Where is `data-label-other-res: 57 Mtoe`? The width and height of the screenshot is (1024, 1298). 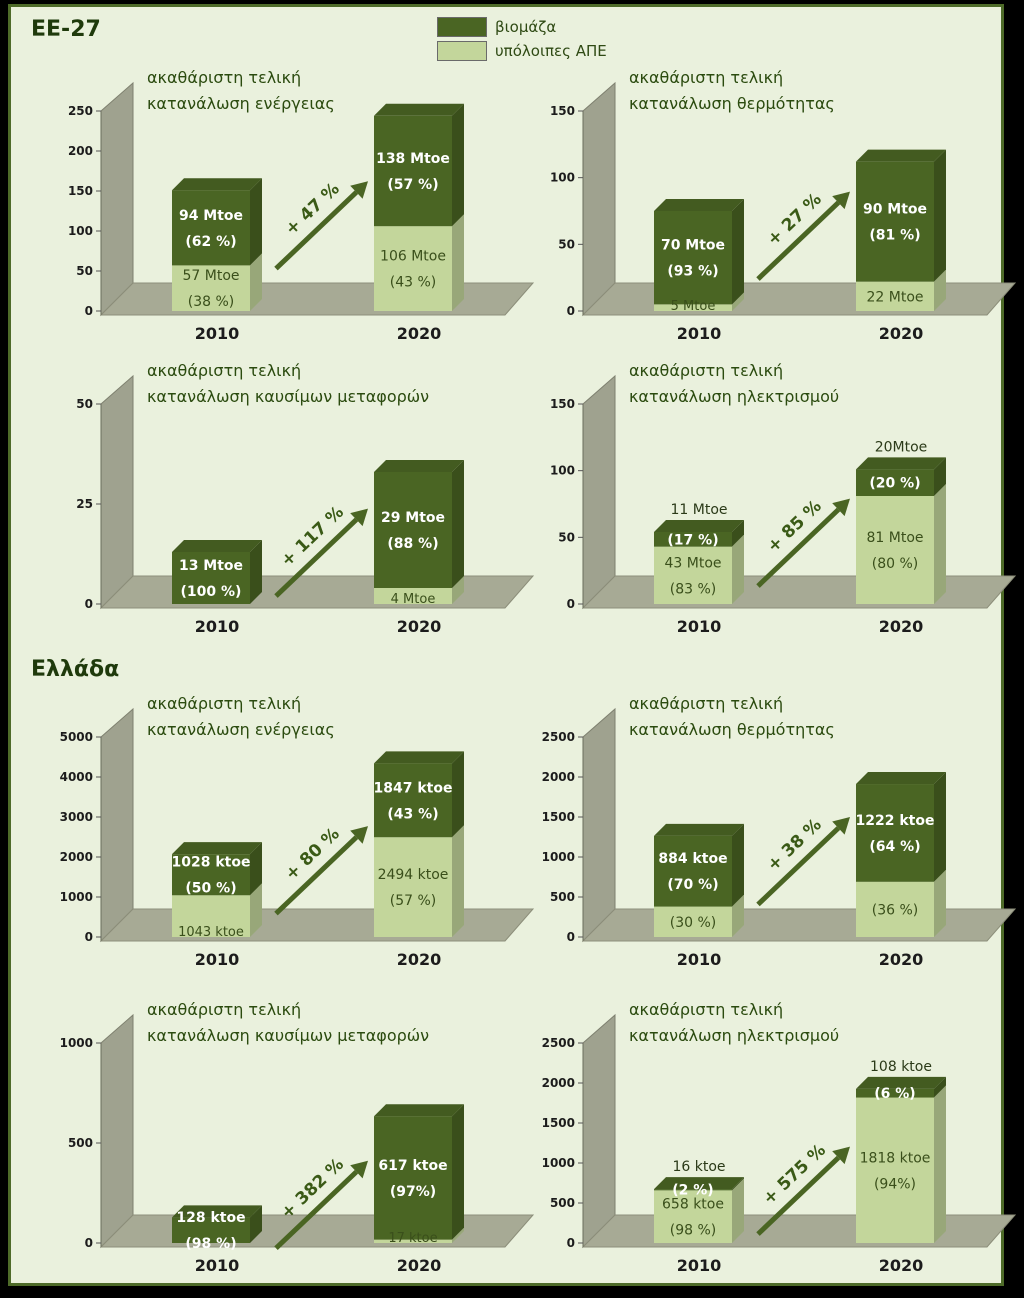 data-label-other-res: 57 Mtoe is located at coordinates (210, 276).